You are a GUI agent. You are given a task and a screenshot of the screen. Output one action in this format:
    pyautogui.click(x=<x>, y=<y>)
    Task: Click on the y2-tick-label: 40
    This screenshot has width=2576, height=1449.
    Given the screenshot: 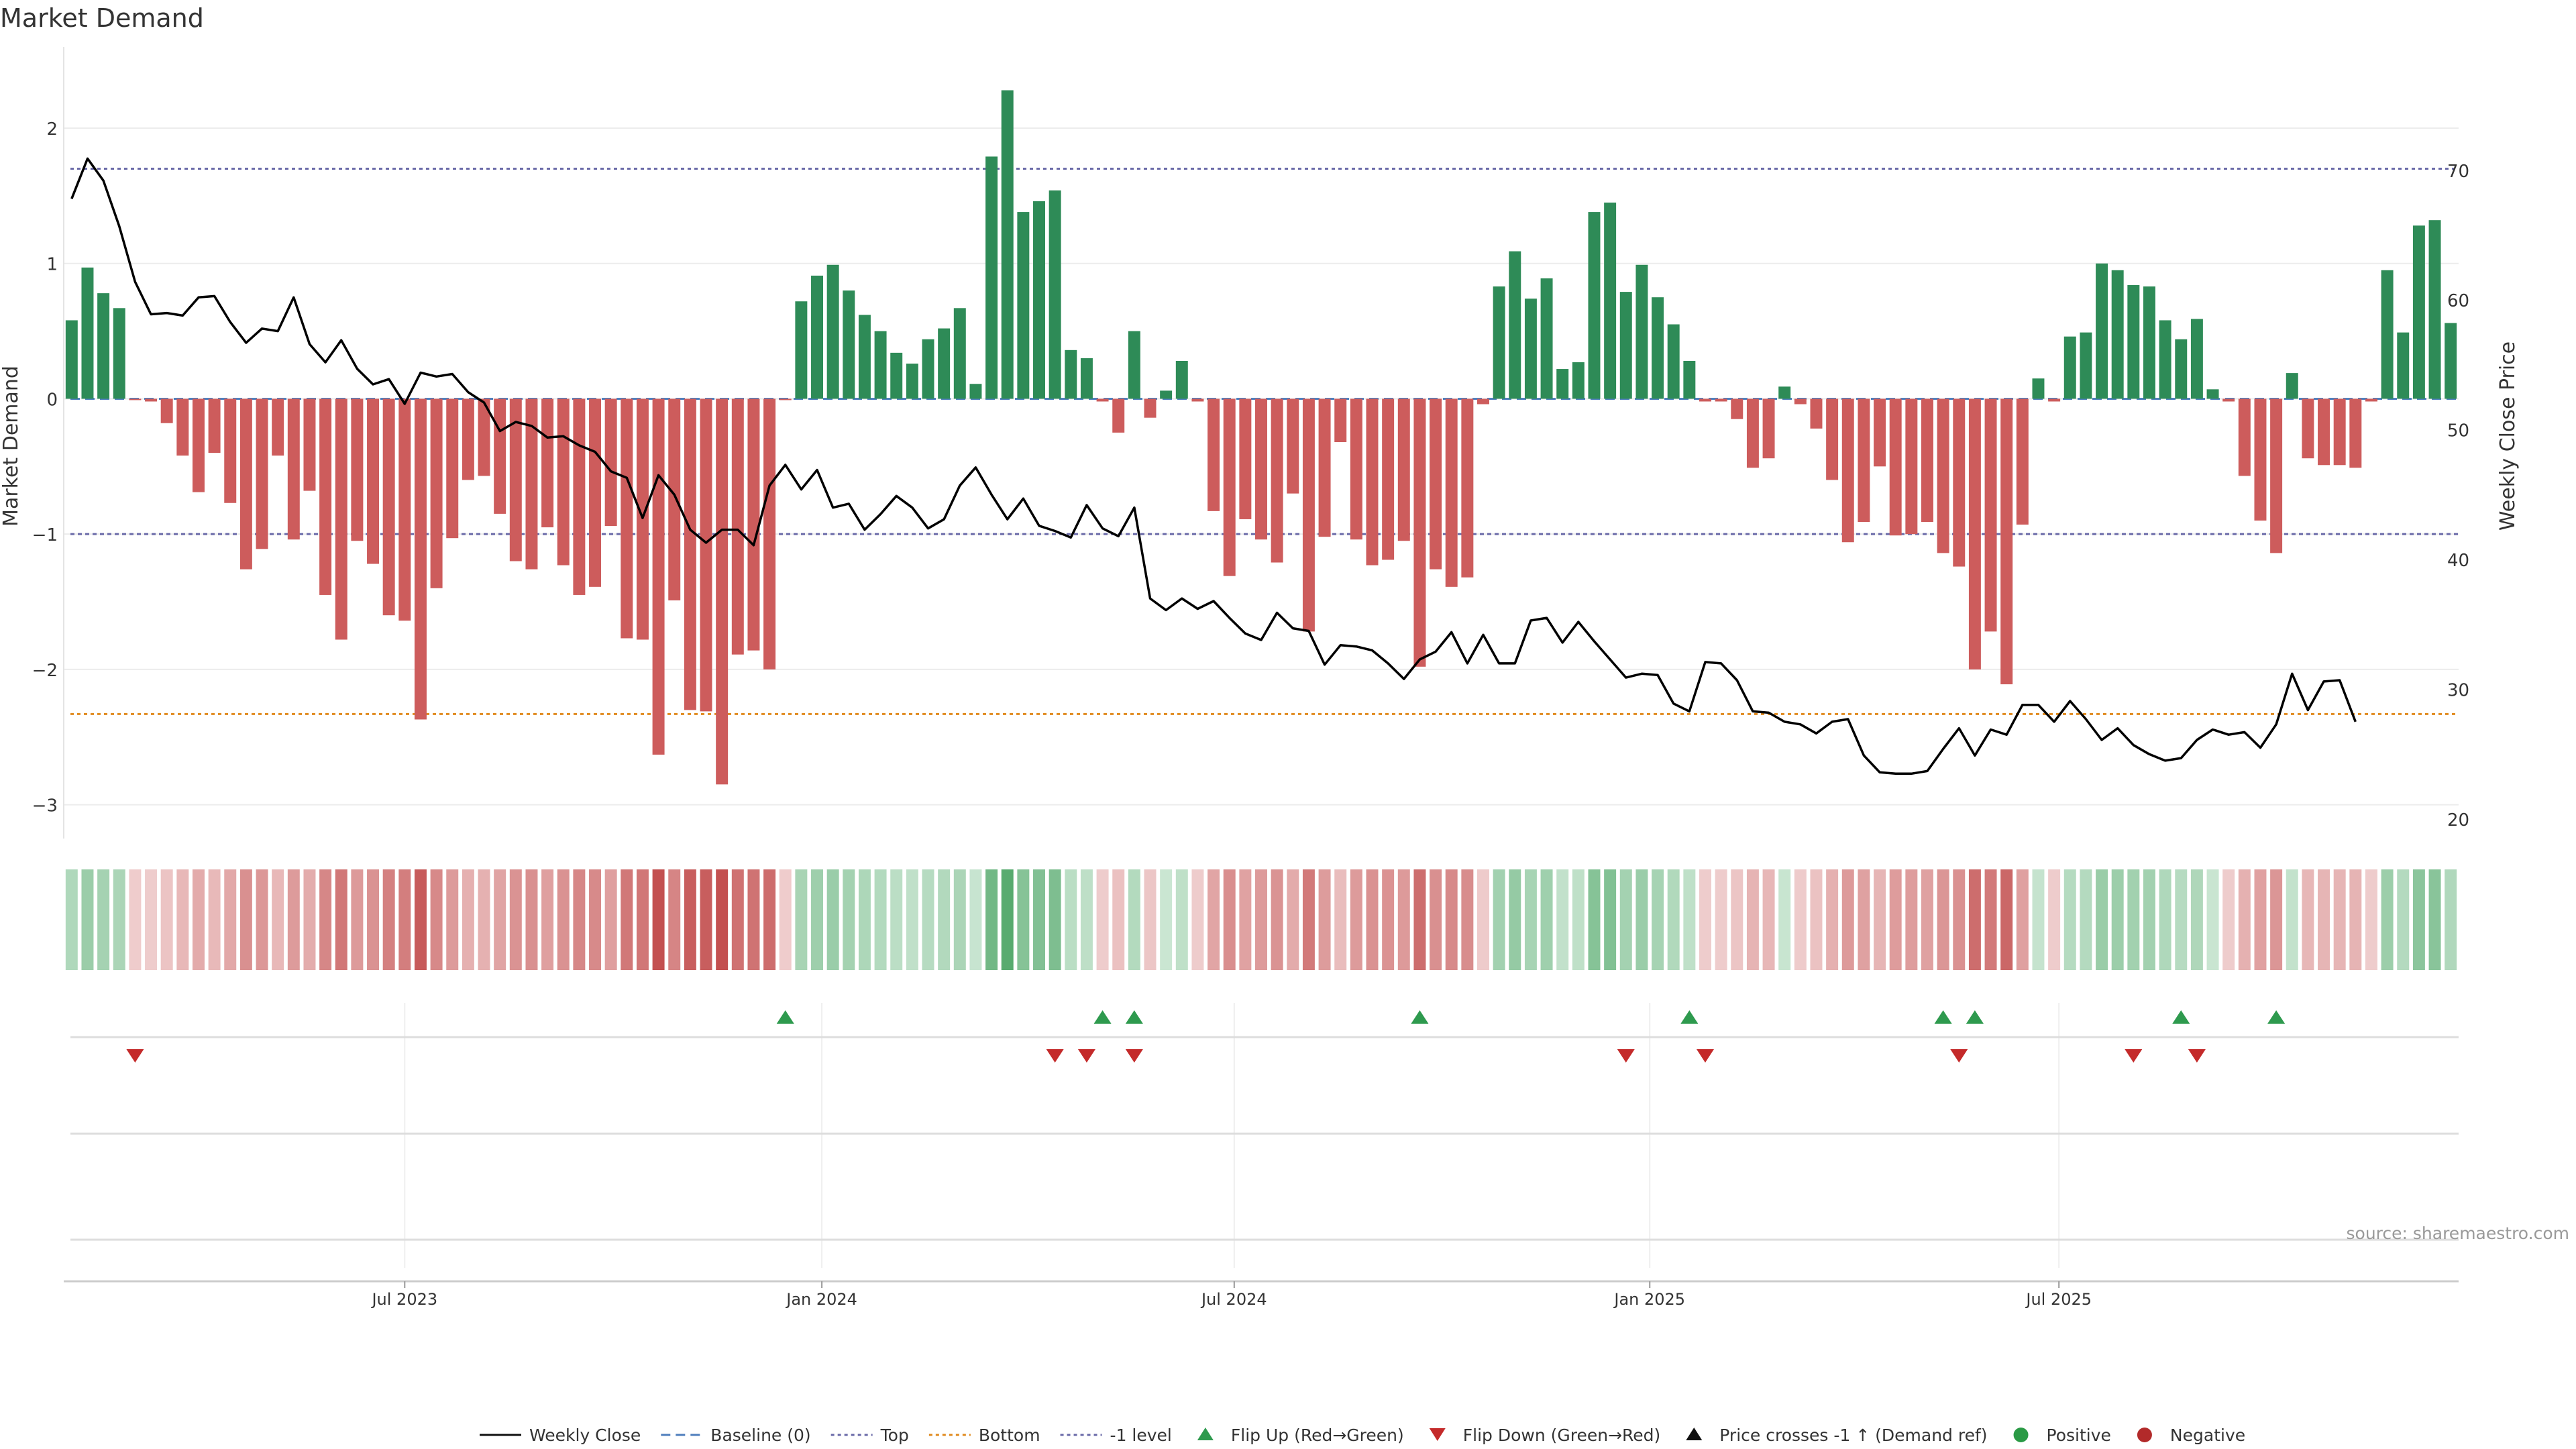 What is the action you would take?
    pyautogui.click(x=2458, y=561)
    